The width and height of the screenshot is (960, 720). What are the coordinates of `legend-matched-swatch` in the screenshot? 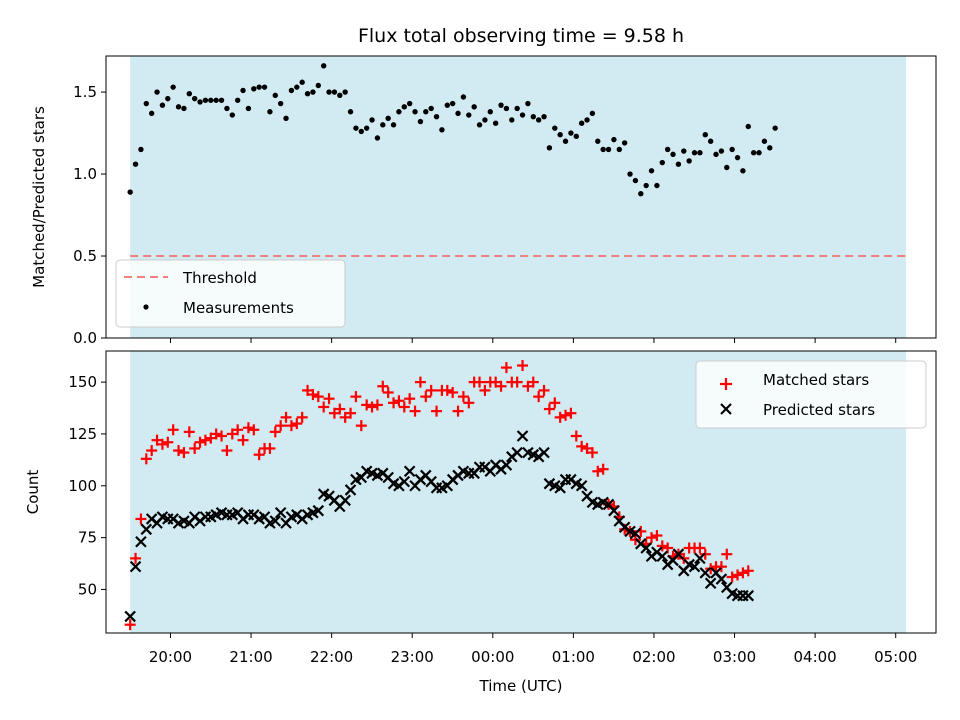 It's located at (726, 384).